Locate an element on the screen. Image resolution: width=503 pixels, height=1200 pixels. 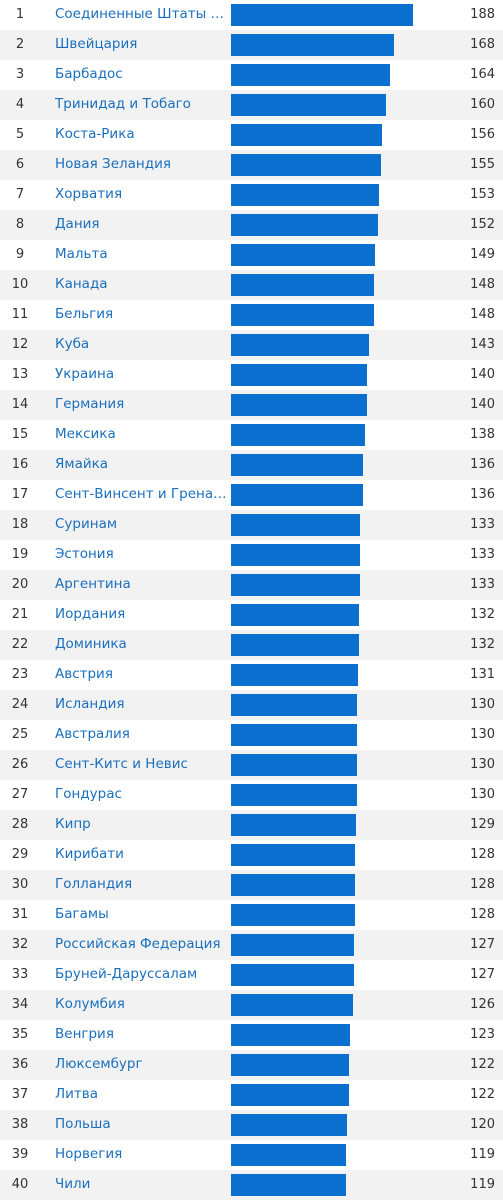
country-link: Дания is located at coordinates (77, 224).